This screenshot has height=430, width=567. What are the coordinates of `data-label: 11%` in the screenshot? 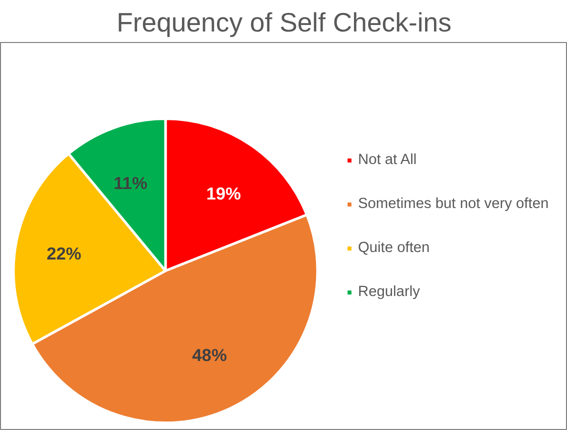 It's located at (131, 183).